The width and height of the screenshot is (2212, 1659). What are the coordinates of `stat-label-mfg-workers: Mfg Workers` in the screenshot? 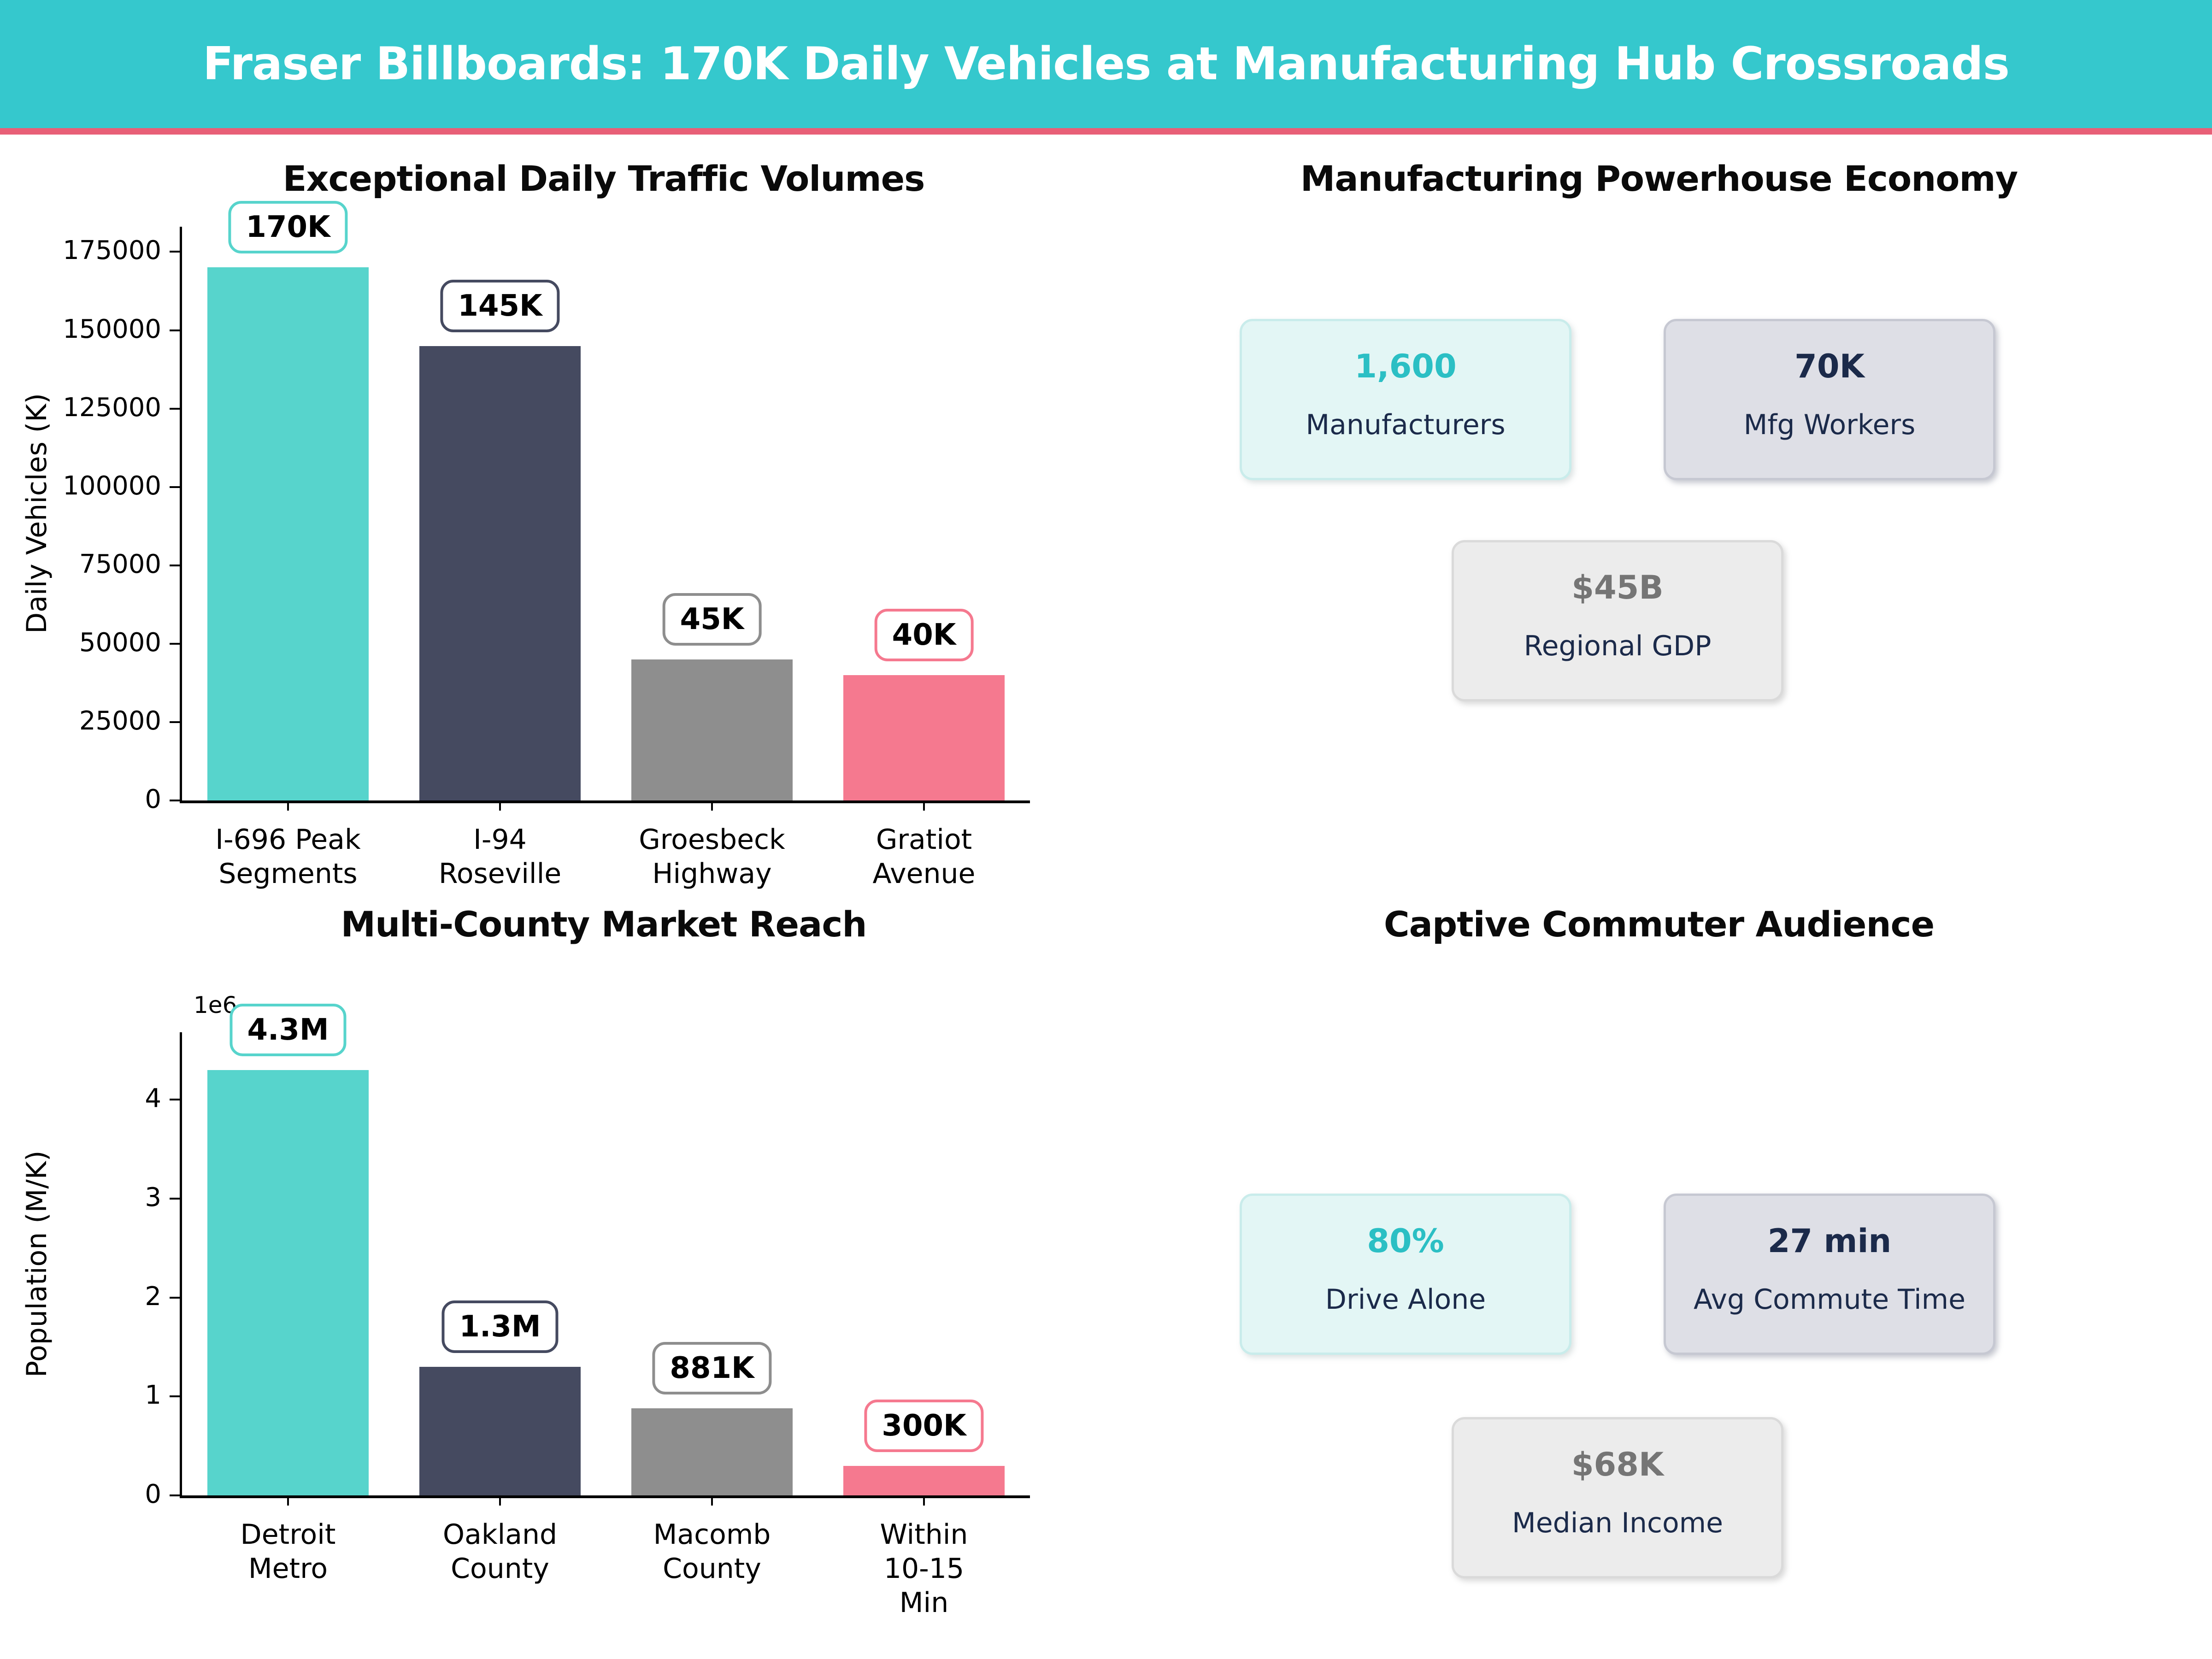 It's located at (1829, 425).